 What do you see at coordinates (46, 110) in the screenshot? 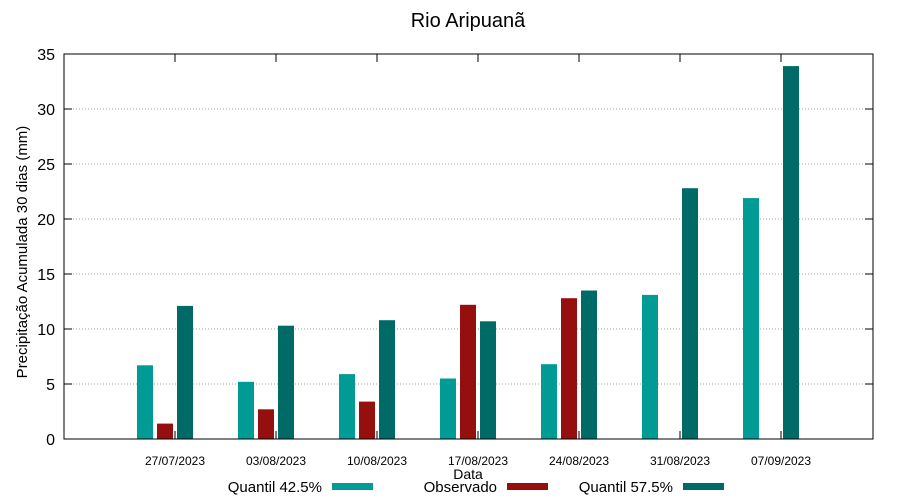
I see `y-tick-label: 30` at bounding box center [46, 110].